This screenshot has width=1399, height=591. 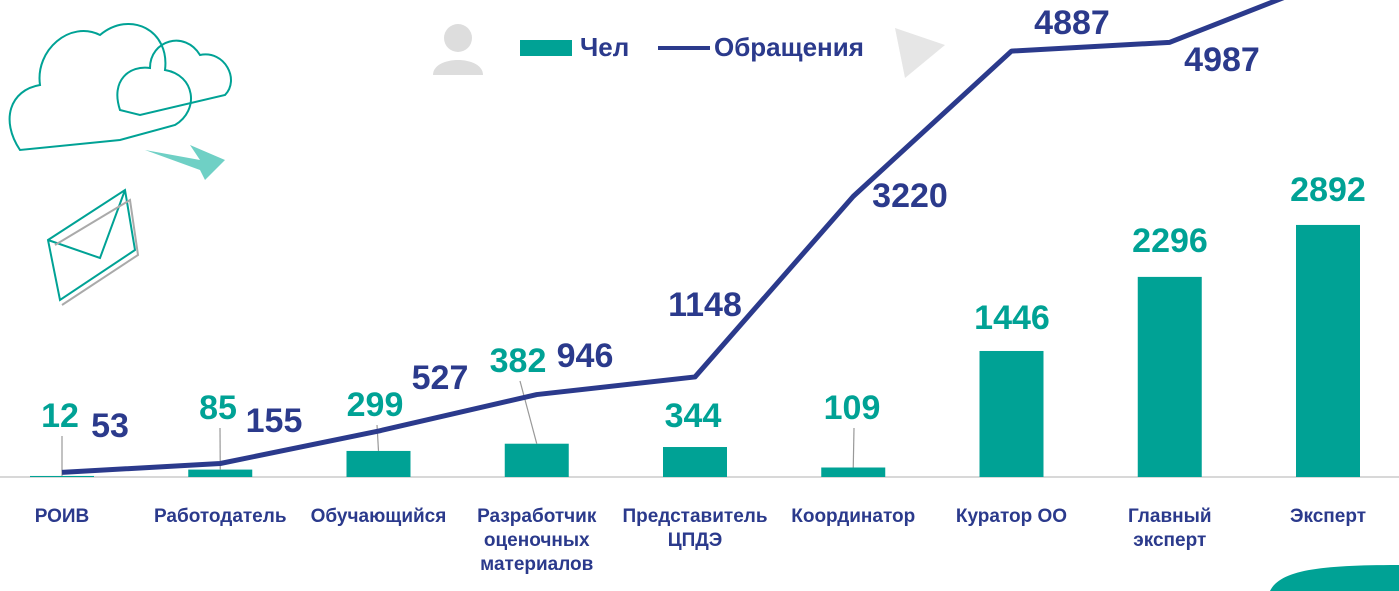 What do you see at coordinates (220, 516) in the screenshot?
I see `x-tick-label: Работодатель` at bounding box center [220, 516].